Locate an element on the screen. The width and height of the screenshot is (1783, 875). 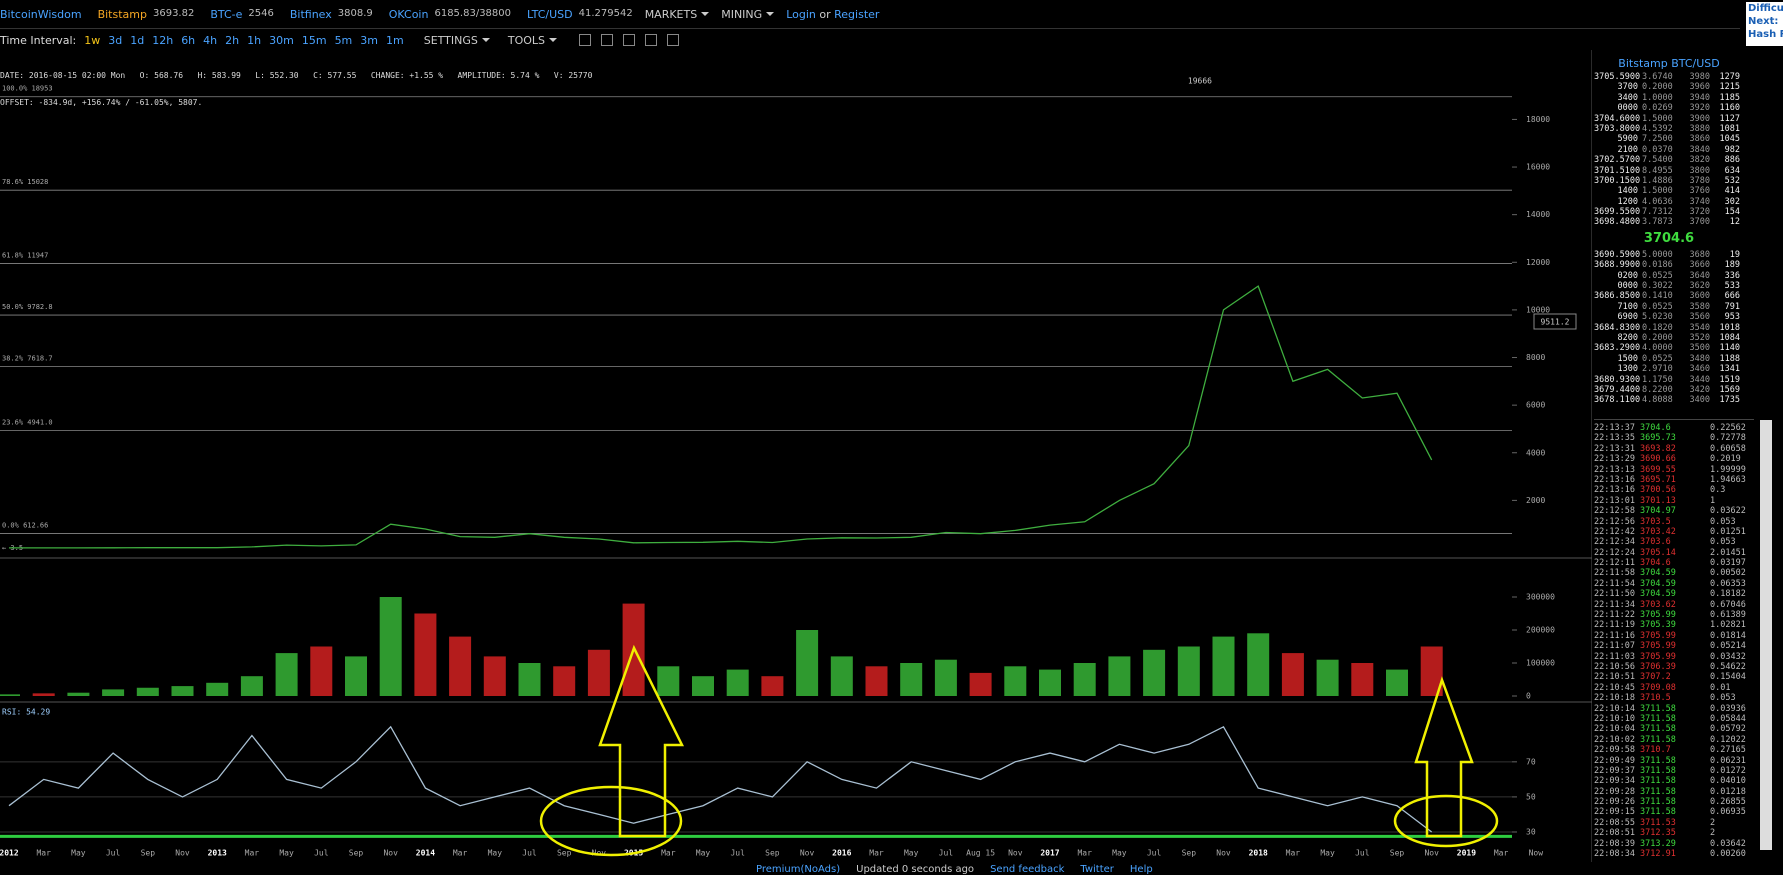
trade-amount: 0.04010 is located at coordinates (1728, 781).